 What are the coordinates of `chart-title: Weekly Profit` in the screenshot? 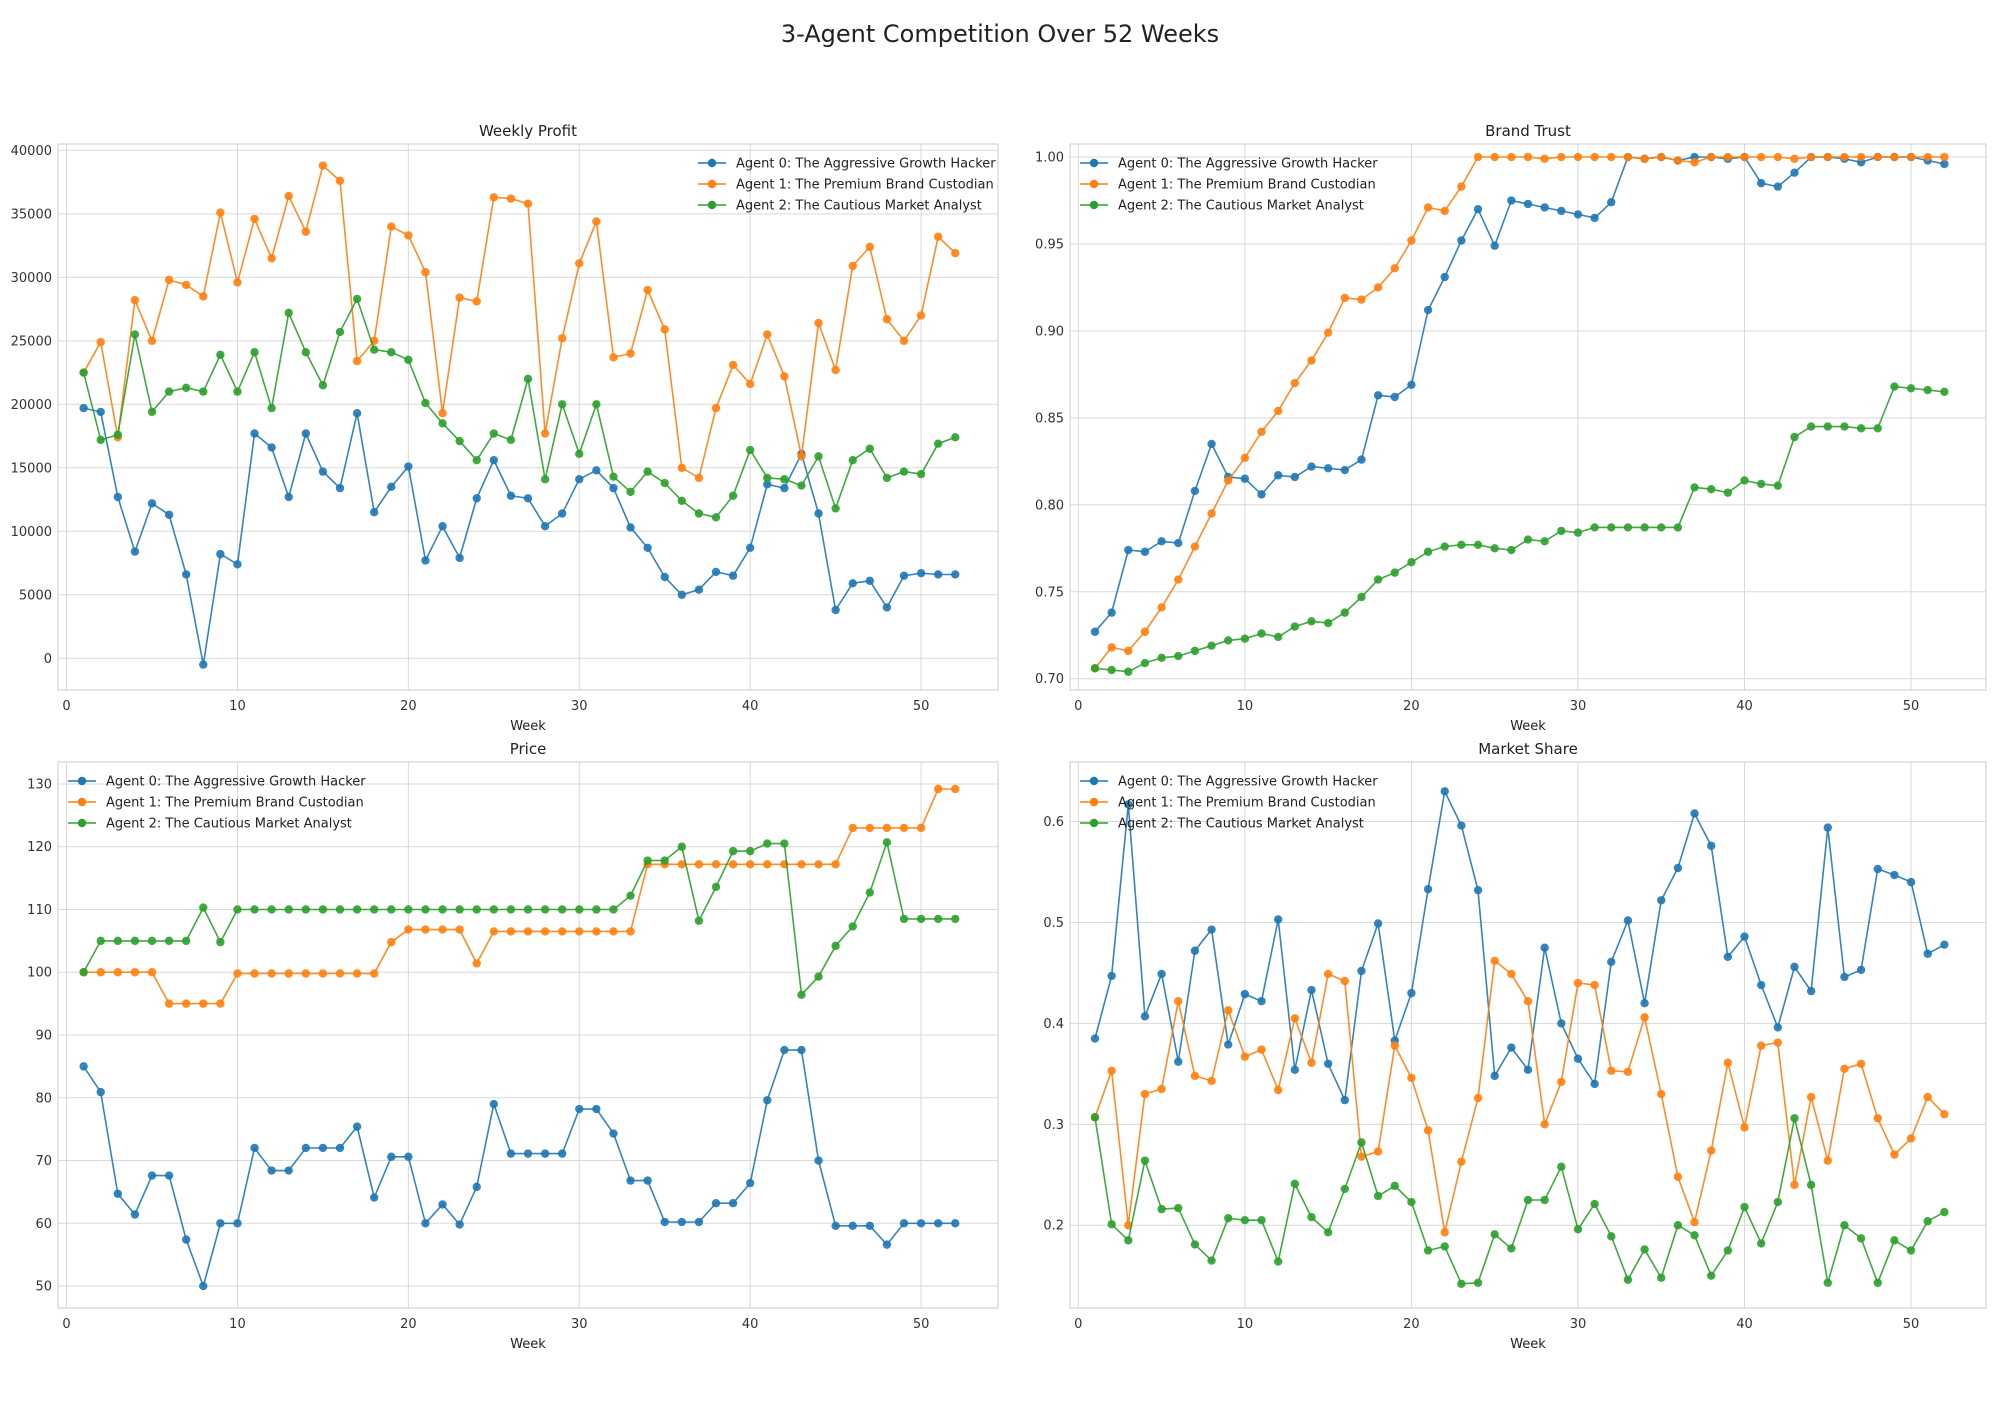 It's located at (528, 131).